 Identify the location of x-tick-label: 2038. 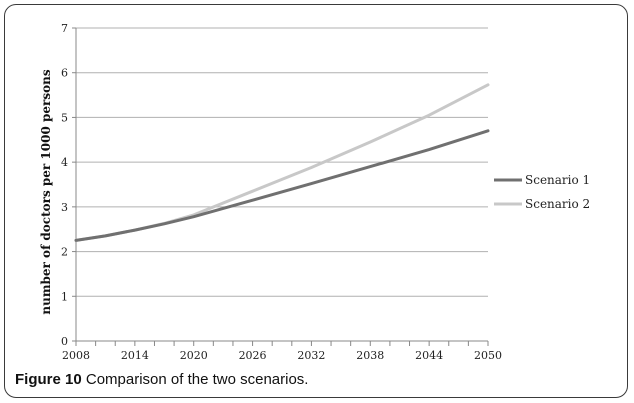
(370, 355).